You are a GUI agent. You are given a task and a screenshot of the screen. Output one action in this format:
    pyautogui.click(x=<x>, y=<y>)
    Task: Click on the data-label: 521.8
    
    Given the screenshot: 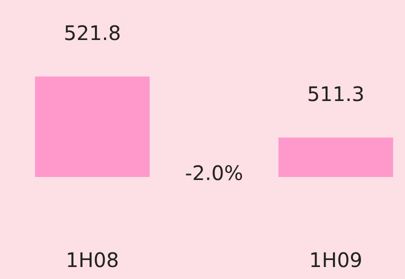 What is the action you would take?
    pyautogui.click(x=92, y=32)
    